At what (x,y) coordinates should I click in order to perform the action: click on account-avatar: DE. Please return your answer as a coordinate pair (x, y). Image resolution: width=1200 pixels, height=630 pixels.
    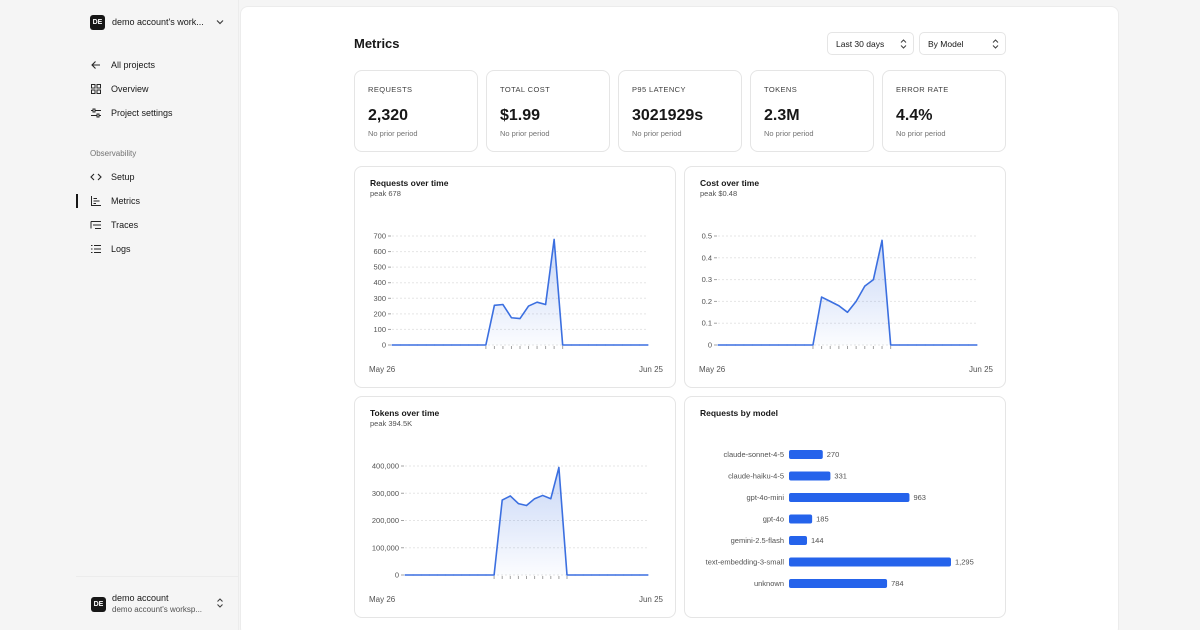
    Looking at the image, I should click on (98, 604).